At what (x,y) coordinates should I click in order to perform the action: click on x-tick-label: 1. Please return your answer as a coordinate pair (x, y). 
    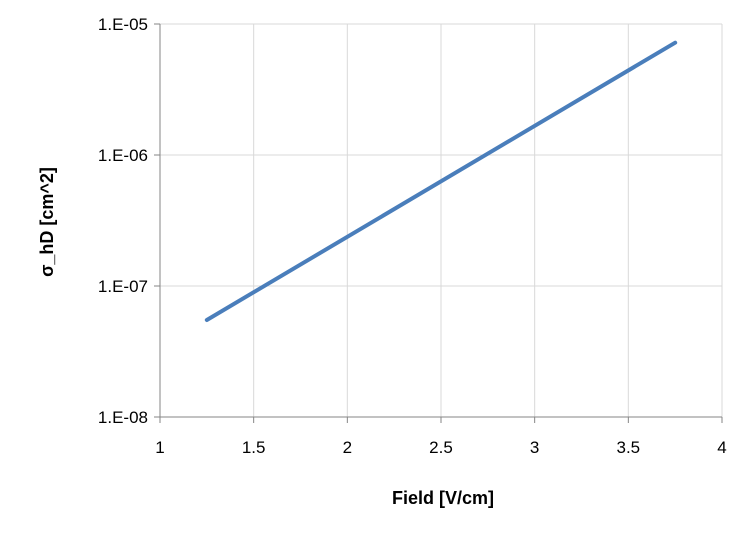
    Looking at the image, I should click on (159, 447).